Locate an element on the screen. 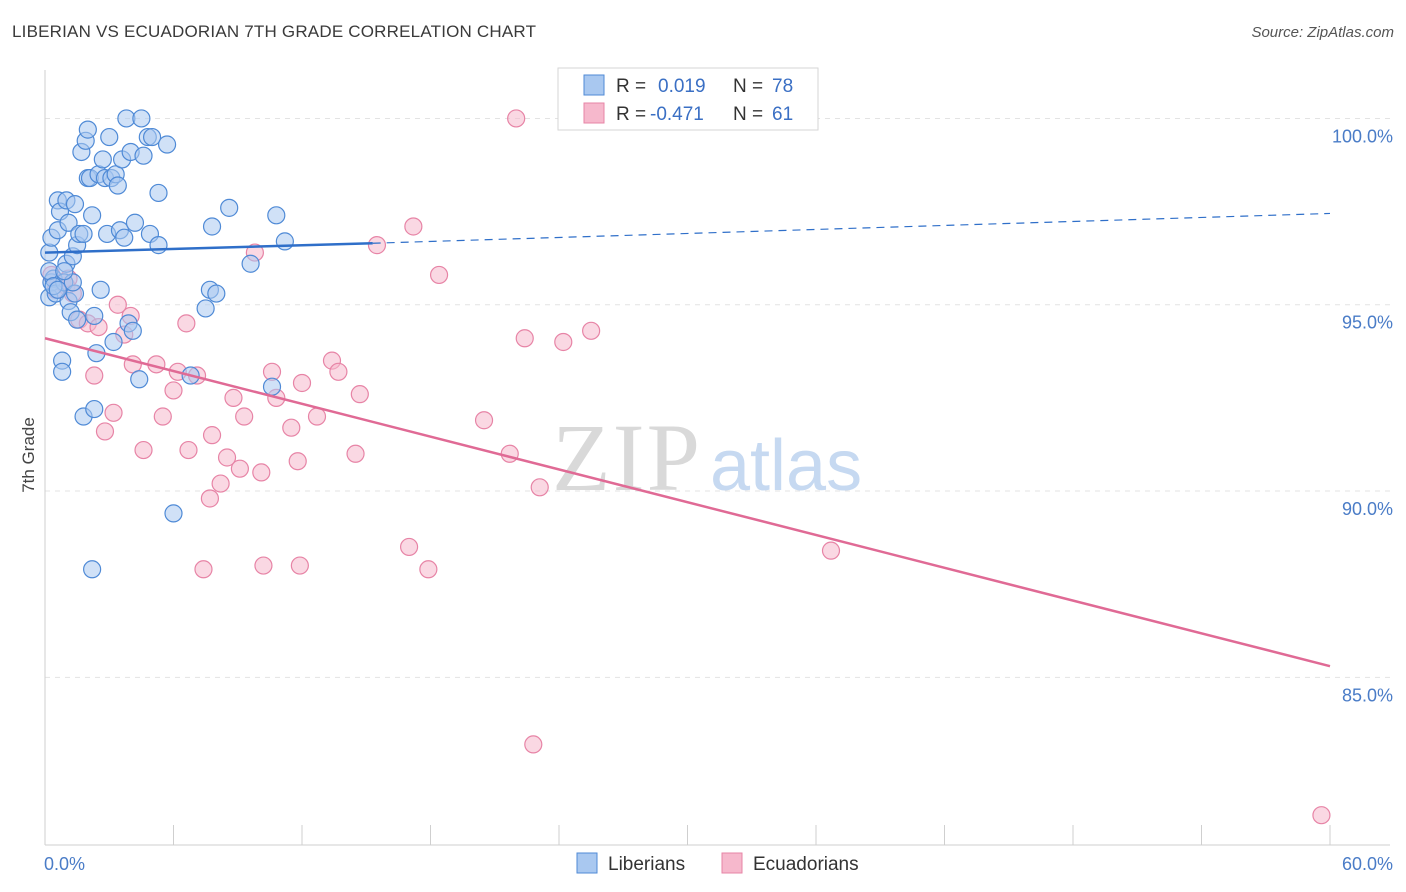 The height and width of the screenshot is (892, 1406). y-axis-label: 7th Grade is located at coordinates (28, 455).